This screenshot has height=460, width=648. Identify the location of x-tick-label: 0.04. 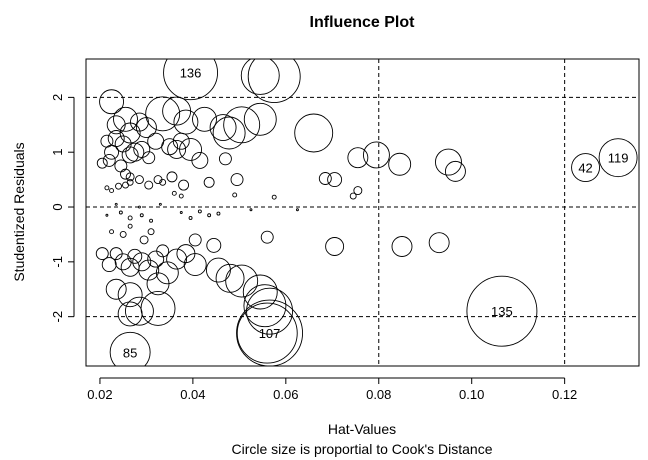
(192, 394).